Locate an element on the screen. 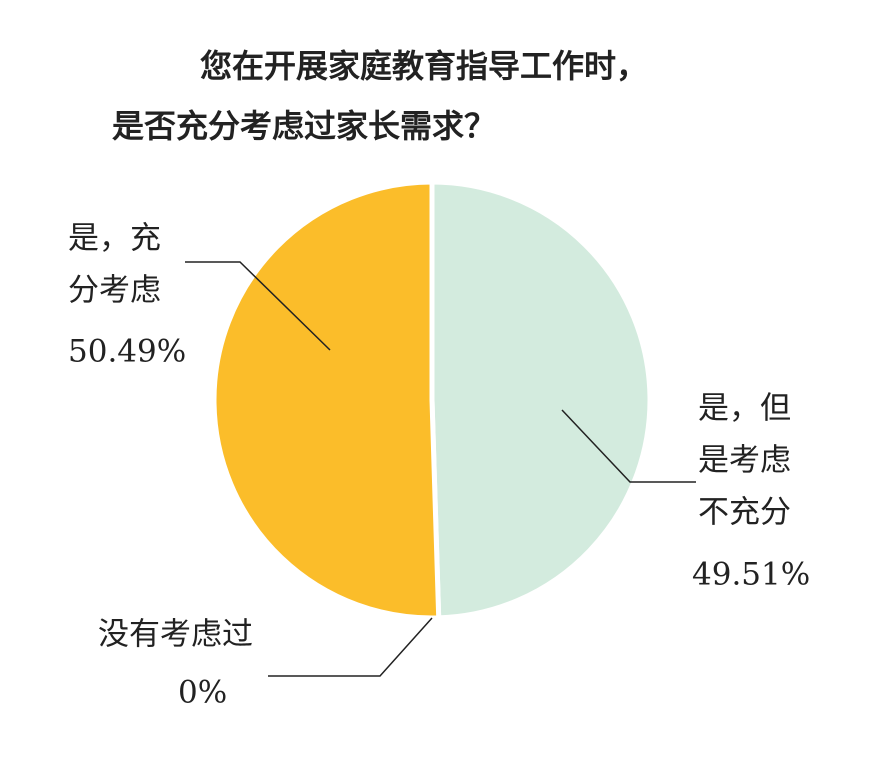  slice-label: 不充分 is located at coordinates (744, 513).